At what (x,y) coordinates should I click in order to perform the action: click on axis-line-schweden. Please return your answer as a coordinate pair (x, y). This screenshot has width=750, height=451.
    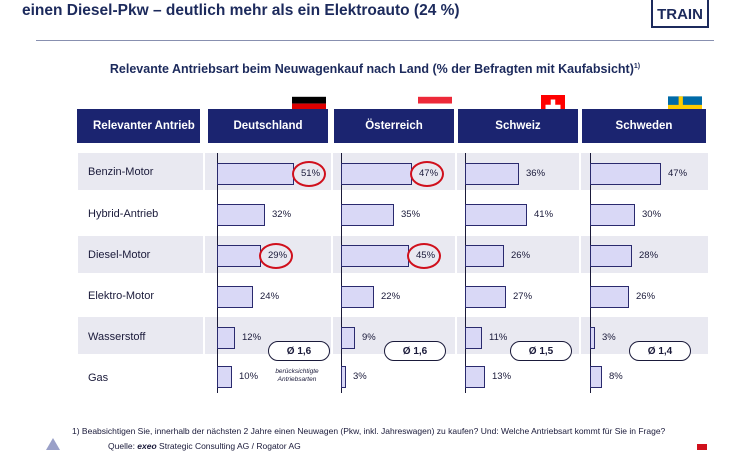
    Looking at the image, I should click on (590, 273).